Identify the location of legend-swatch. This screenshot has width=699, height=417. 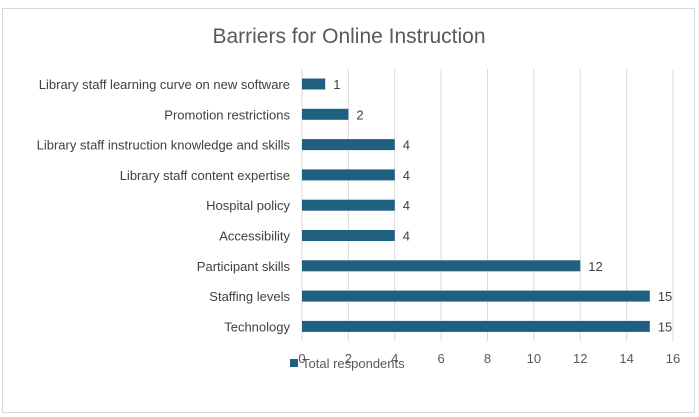
(294, 363).